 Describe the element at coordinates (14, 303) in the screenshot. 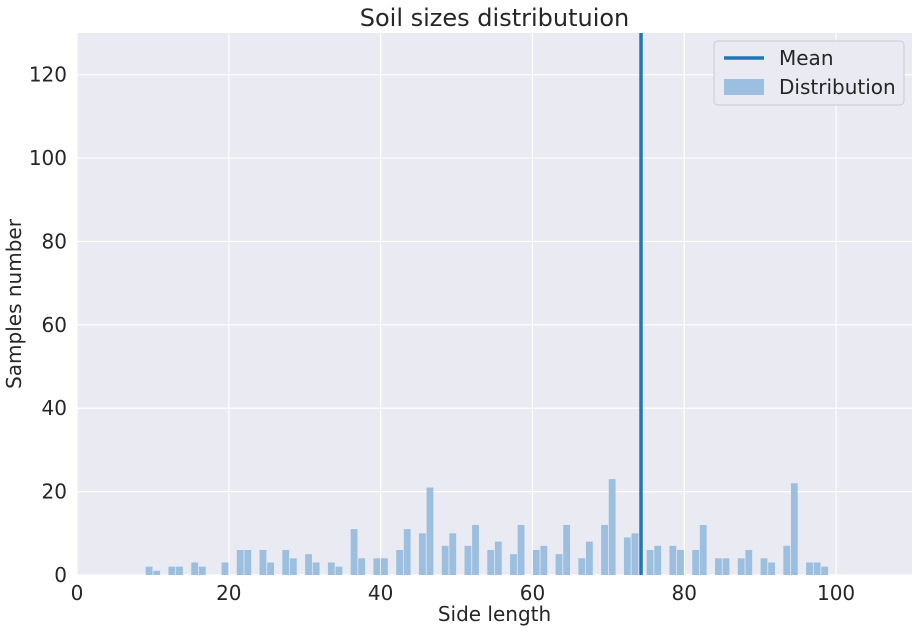

I see `y-axis-label: Samples number` at that location.